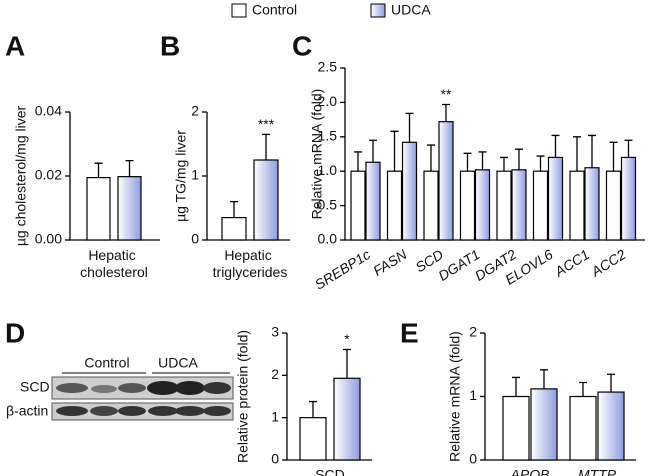  What do you see at coordinates (114, 176) in the screenshot?
I see `axis` at bounding box center [114, 176].